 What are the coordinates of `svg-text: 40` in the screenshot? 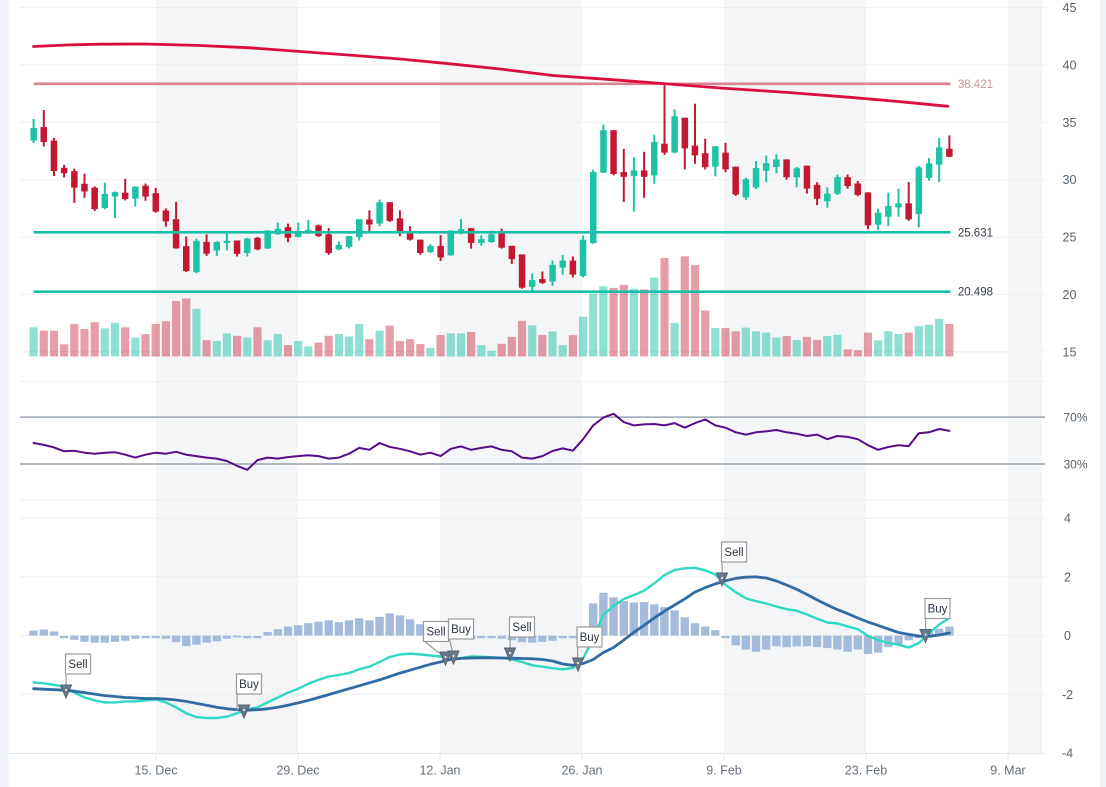 It's located at (1070, 65).